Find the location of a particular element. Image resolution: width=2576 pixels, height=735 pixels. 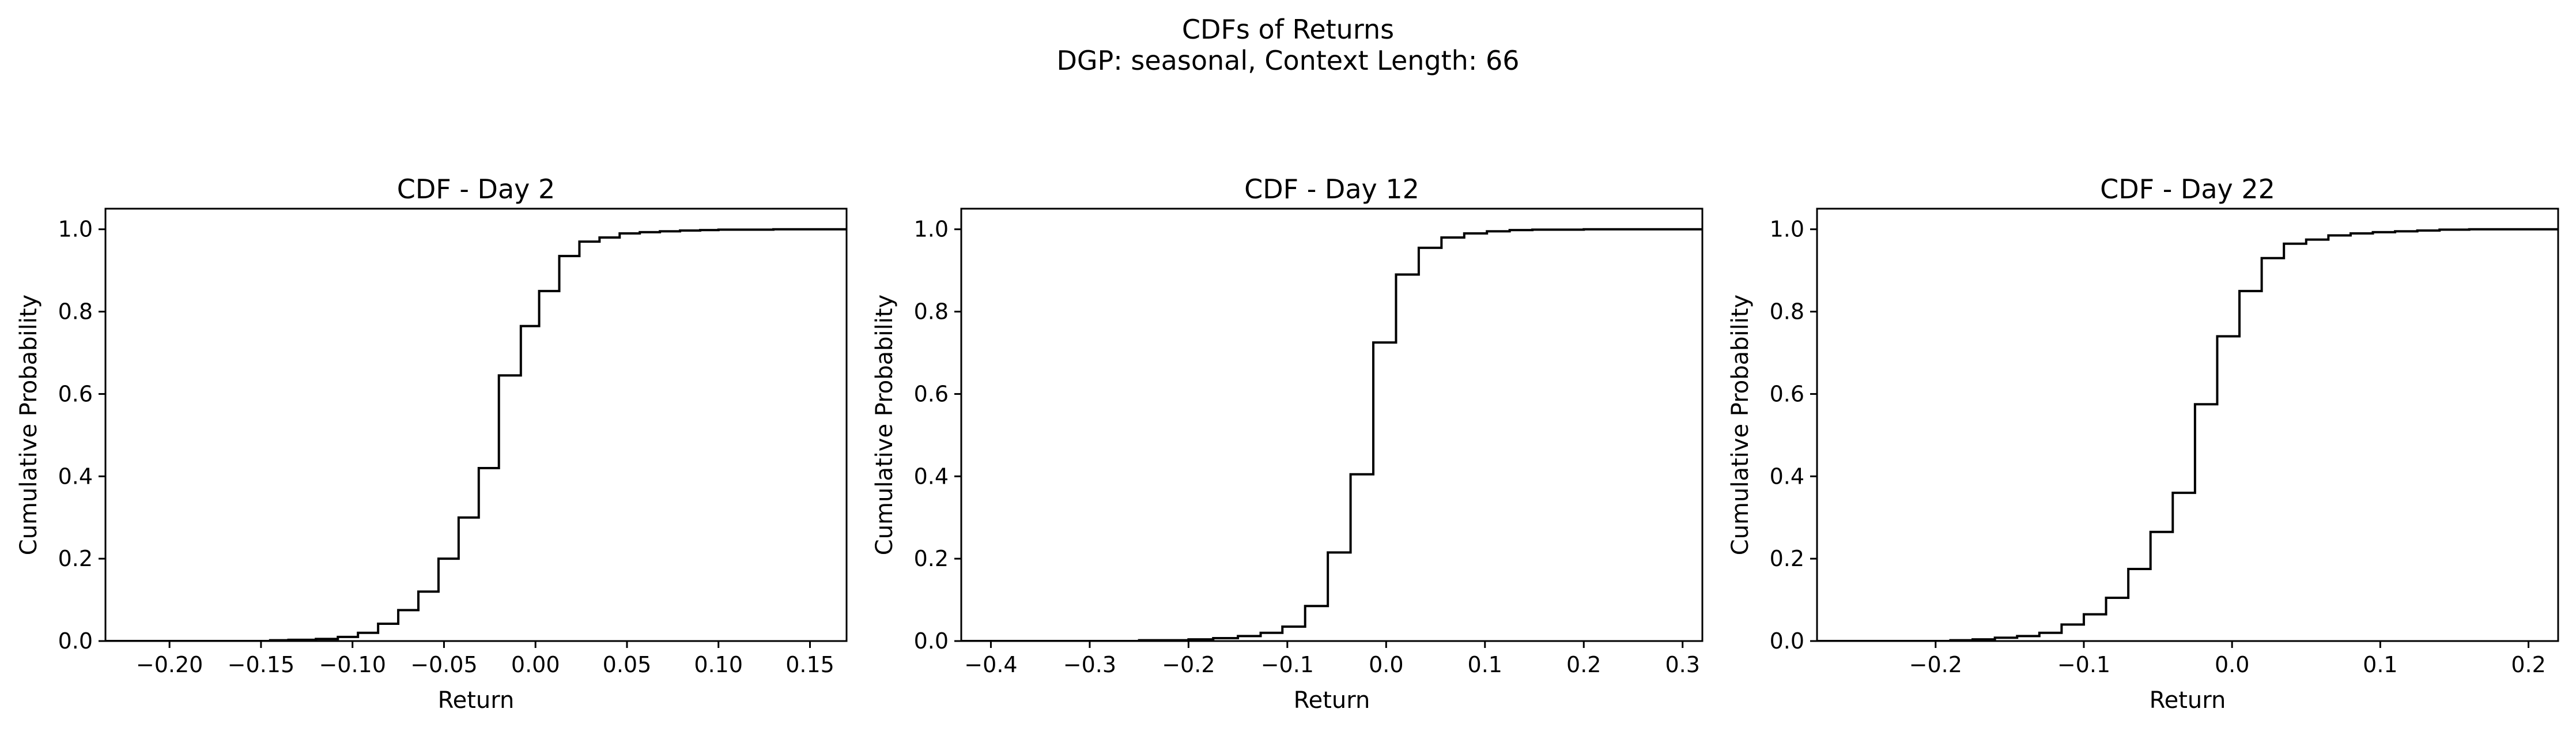

x-tick-label: 0.3 is located at coordinates (1682, 664).